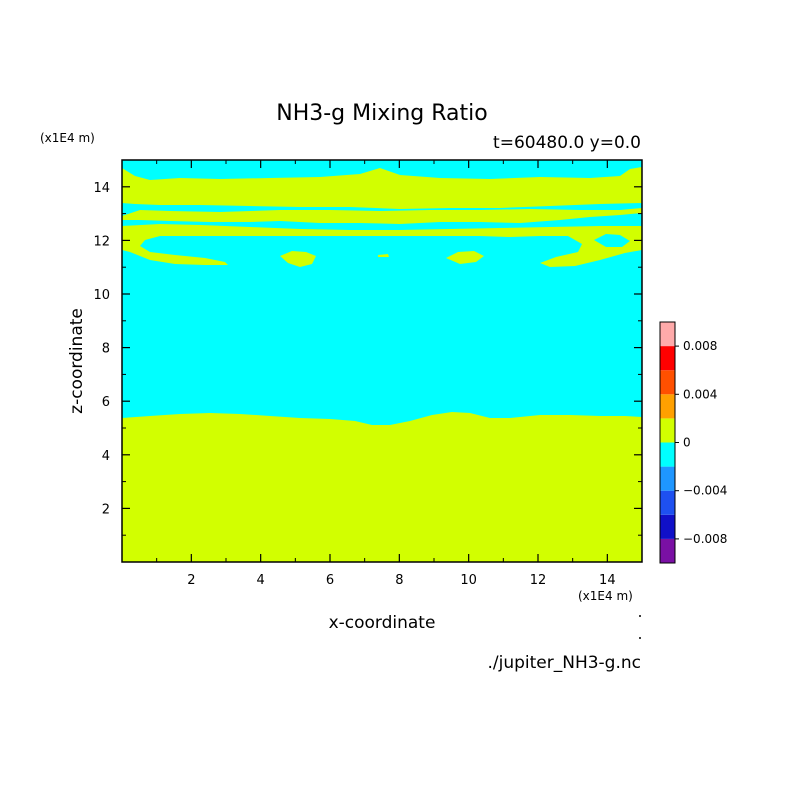  Describe the element at coordinates (77, 361) in the screenshot. I see `y-axis-label: z-coordinate` at that location.